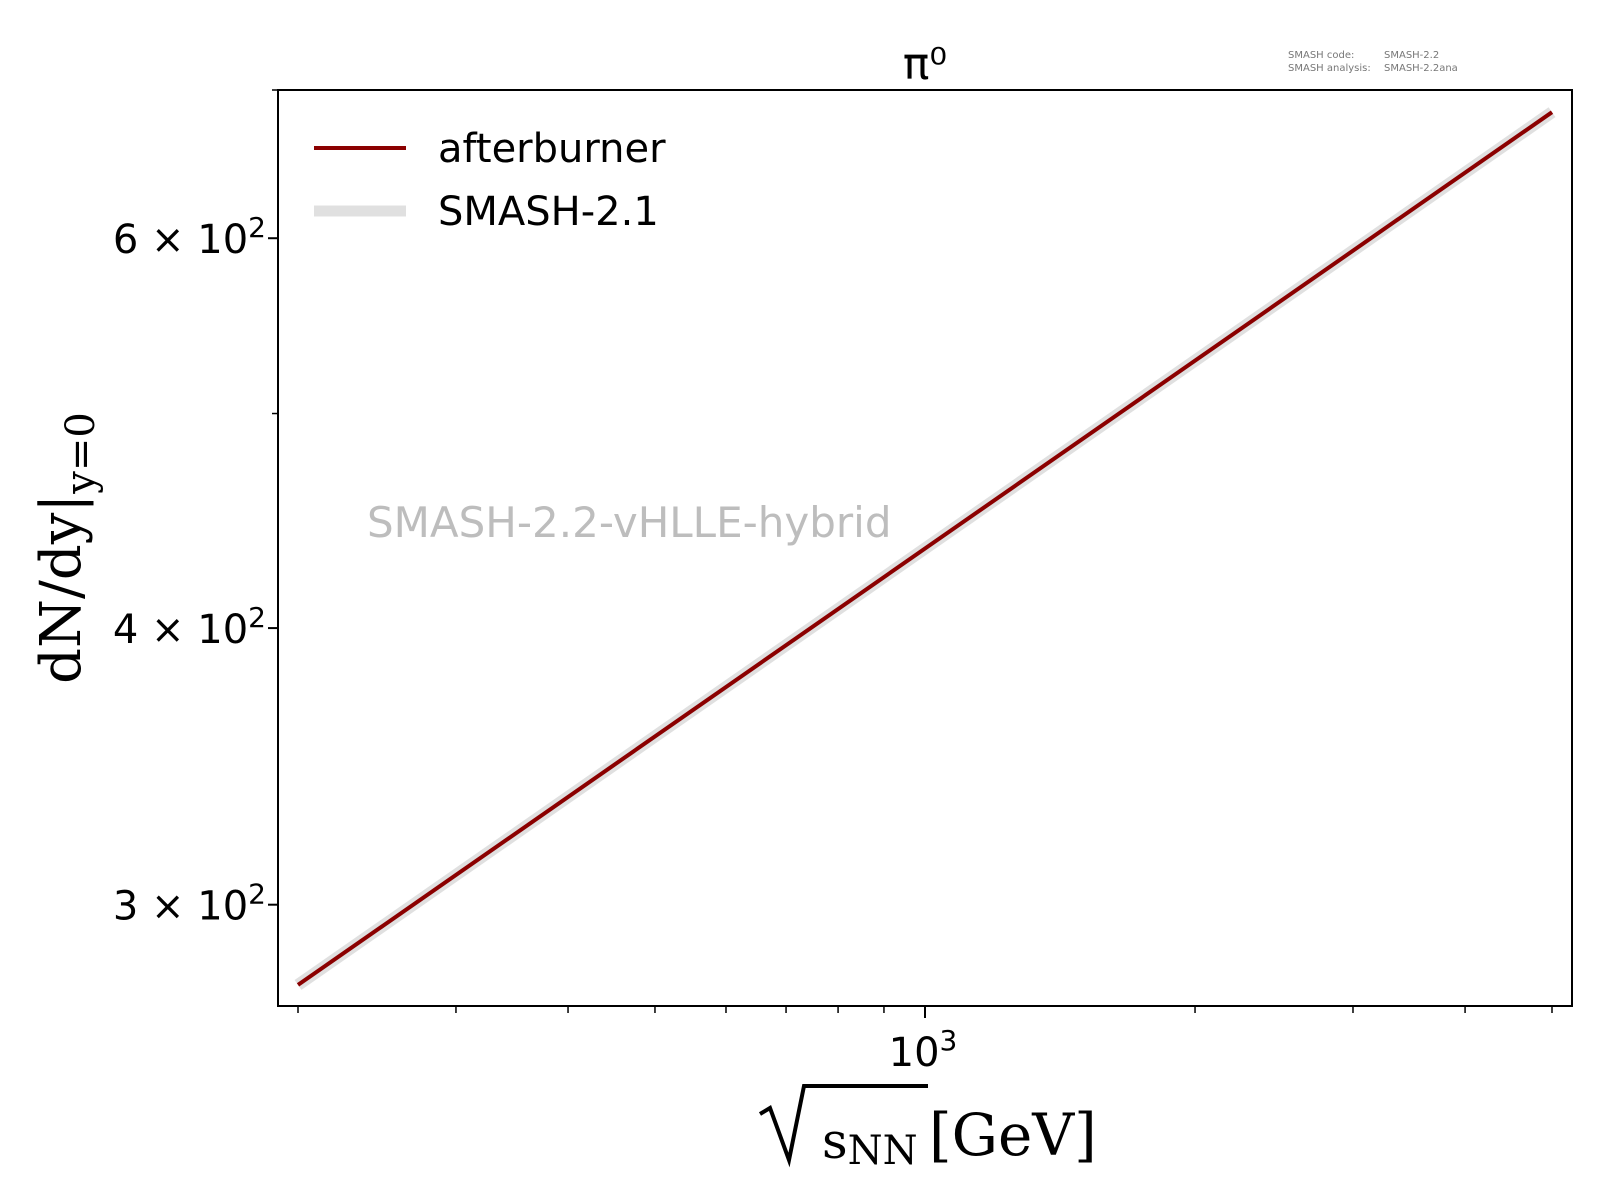 The image size is (1600, 1200). Describe the element at coordinates (189, 237) in the screenshot. I see `y-tick-label: 6 × 102` at that location.